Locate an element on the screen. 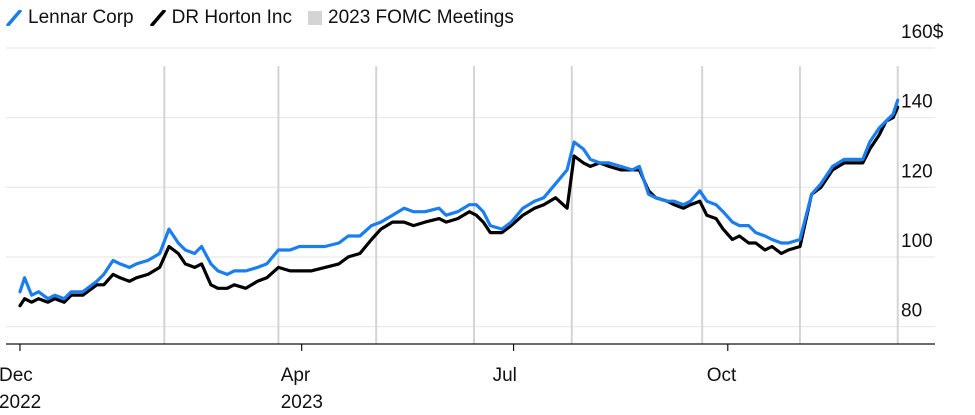 This screenshot has width=975, height=415. x-tick-label: Jul is located at coordinates (505, 375).